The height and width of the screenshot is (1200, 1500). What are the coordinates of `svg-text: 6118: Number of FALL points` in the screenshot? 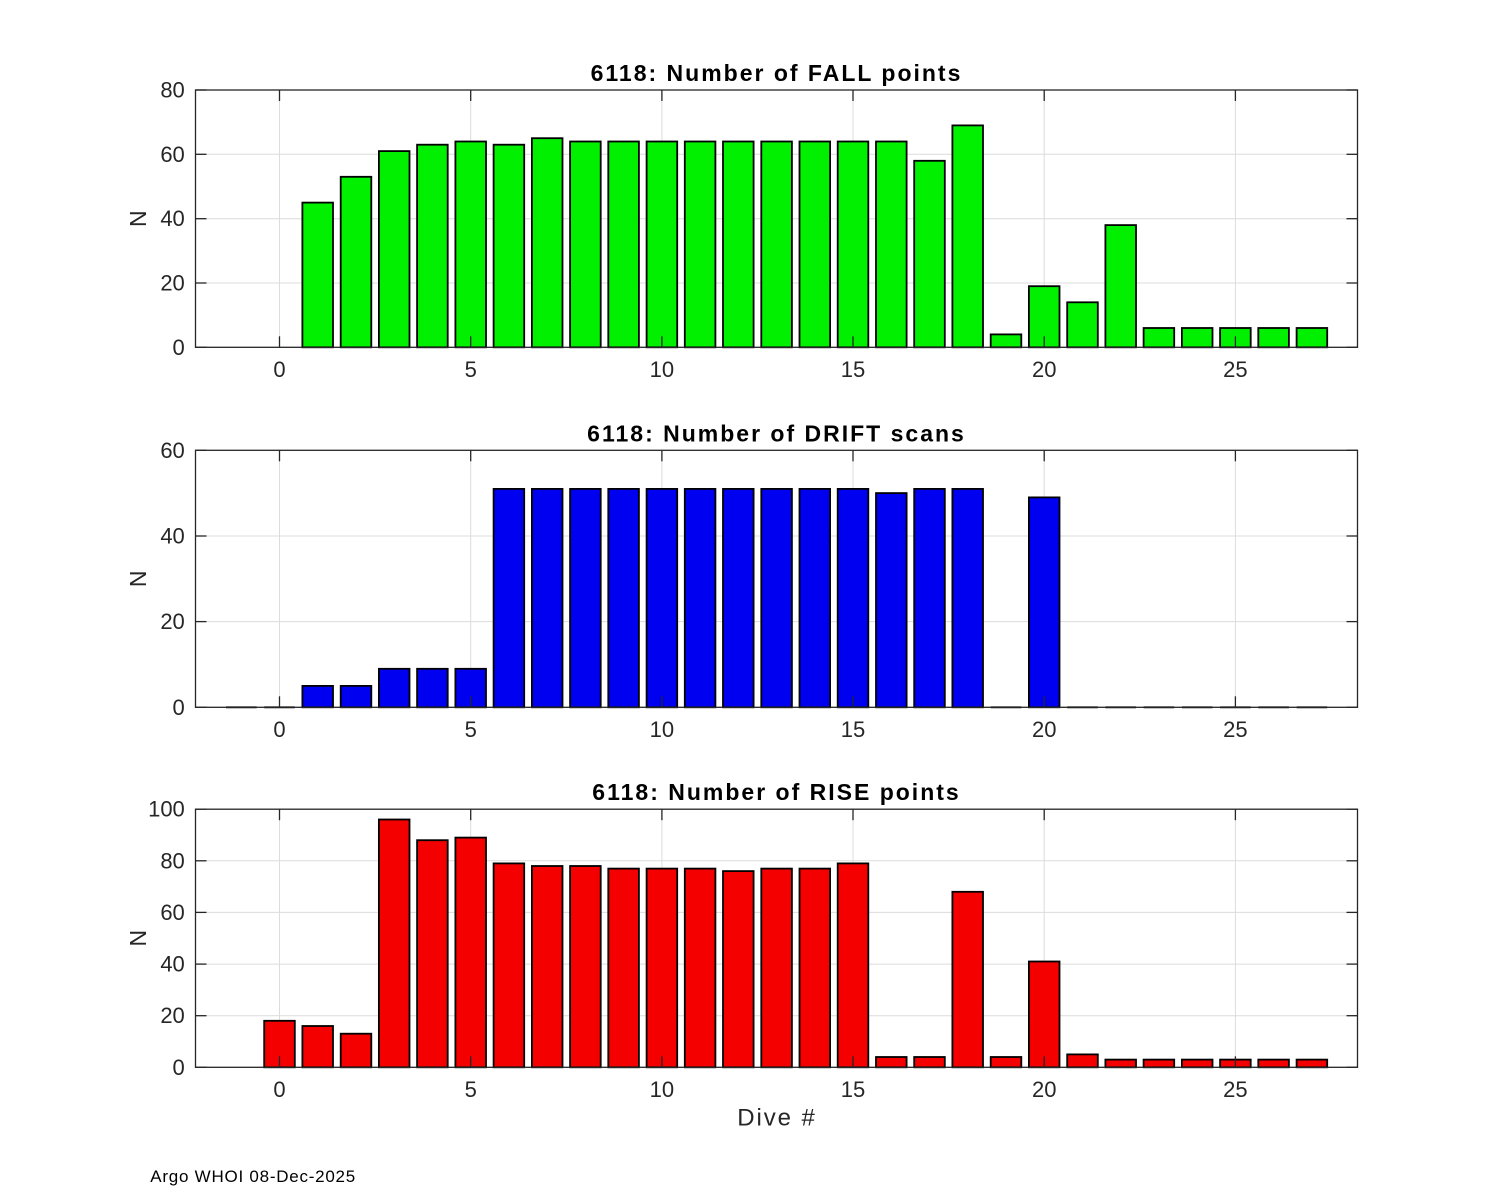 It's located at (777, 73).